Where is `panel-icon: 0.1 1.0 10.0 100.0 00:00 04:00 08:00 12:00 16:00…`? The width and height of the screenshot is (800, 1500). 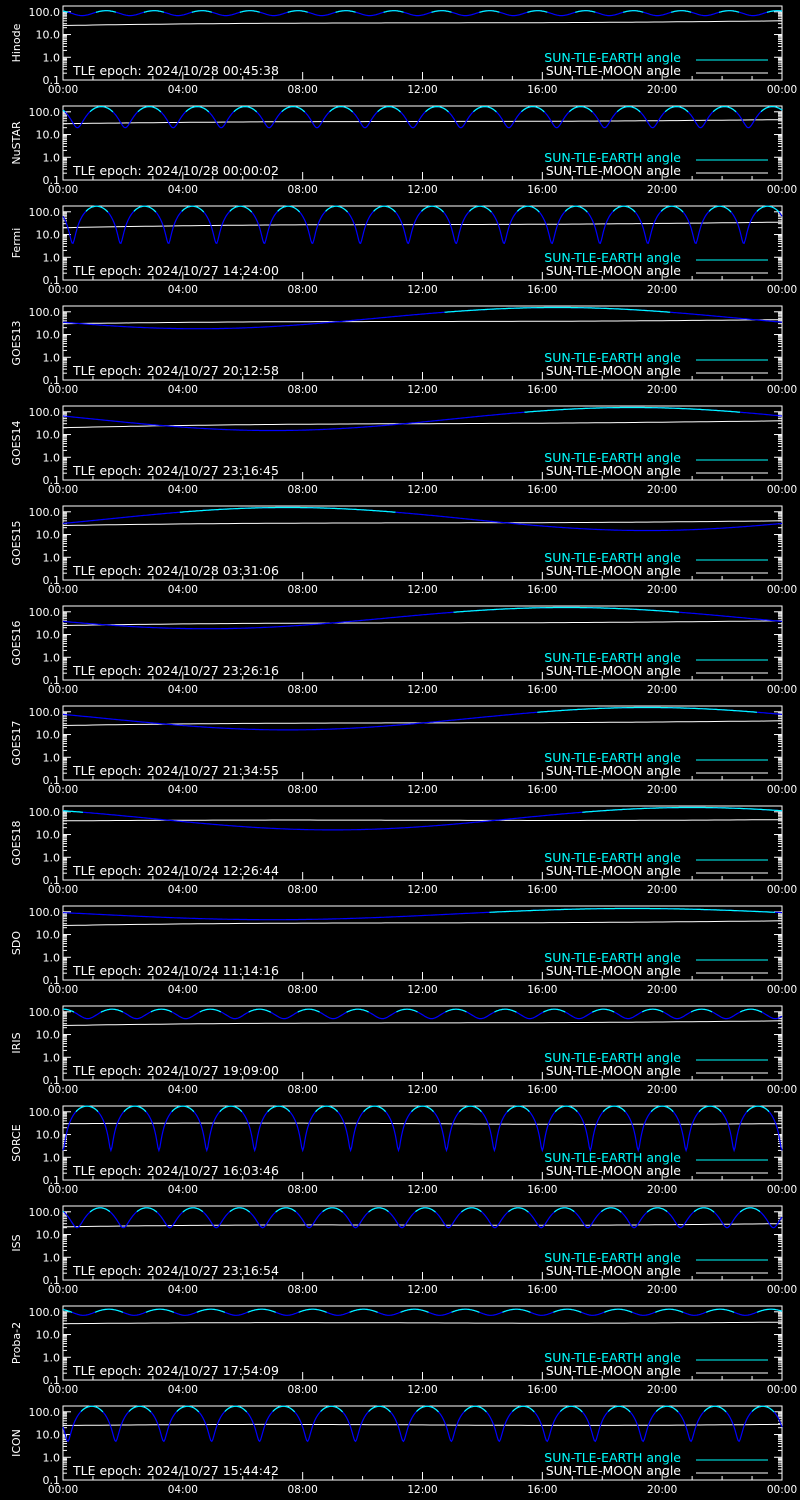
panel-icon: 0.1 1.0 10.0 100.0 00:00 04:00 08:00 12:00 16:00… is located at coordinates (403, 1451).